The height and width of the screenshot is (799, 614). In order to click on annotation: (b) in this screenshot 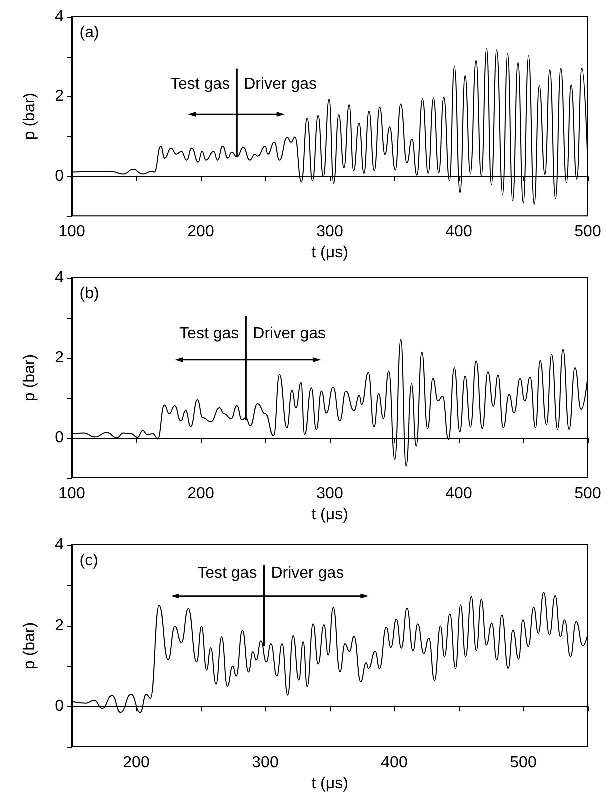, I will do `click(90, 294)`.